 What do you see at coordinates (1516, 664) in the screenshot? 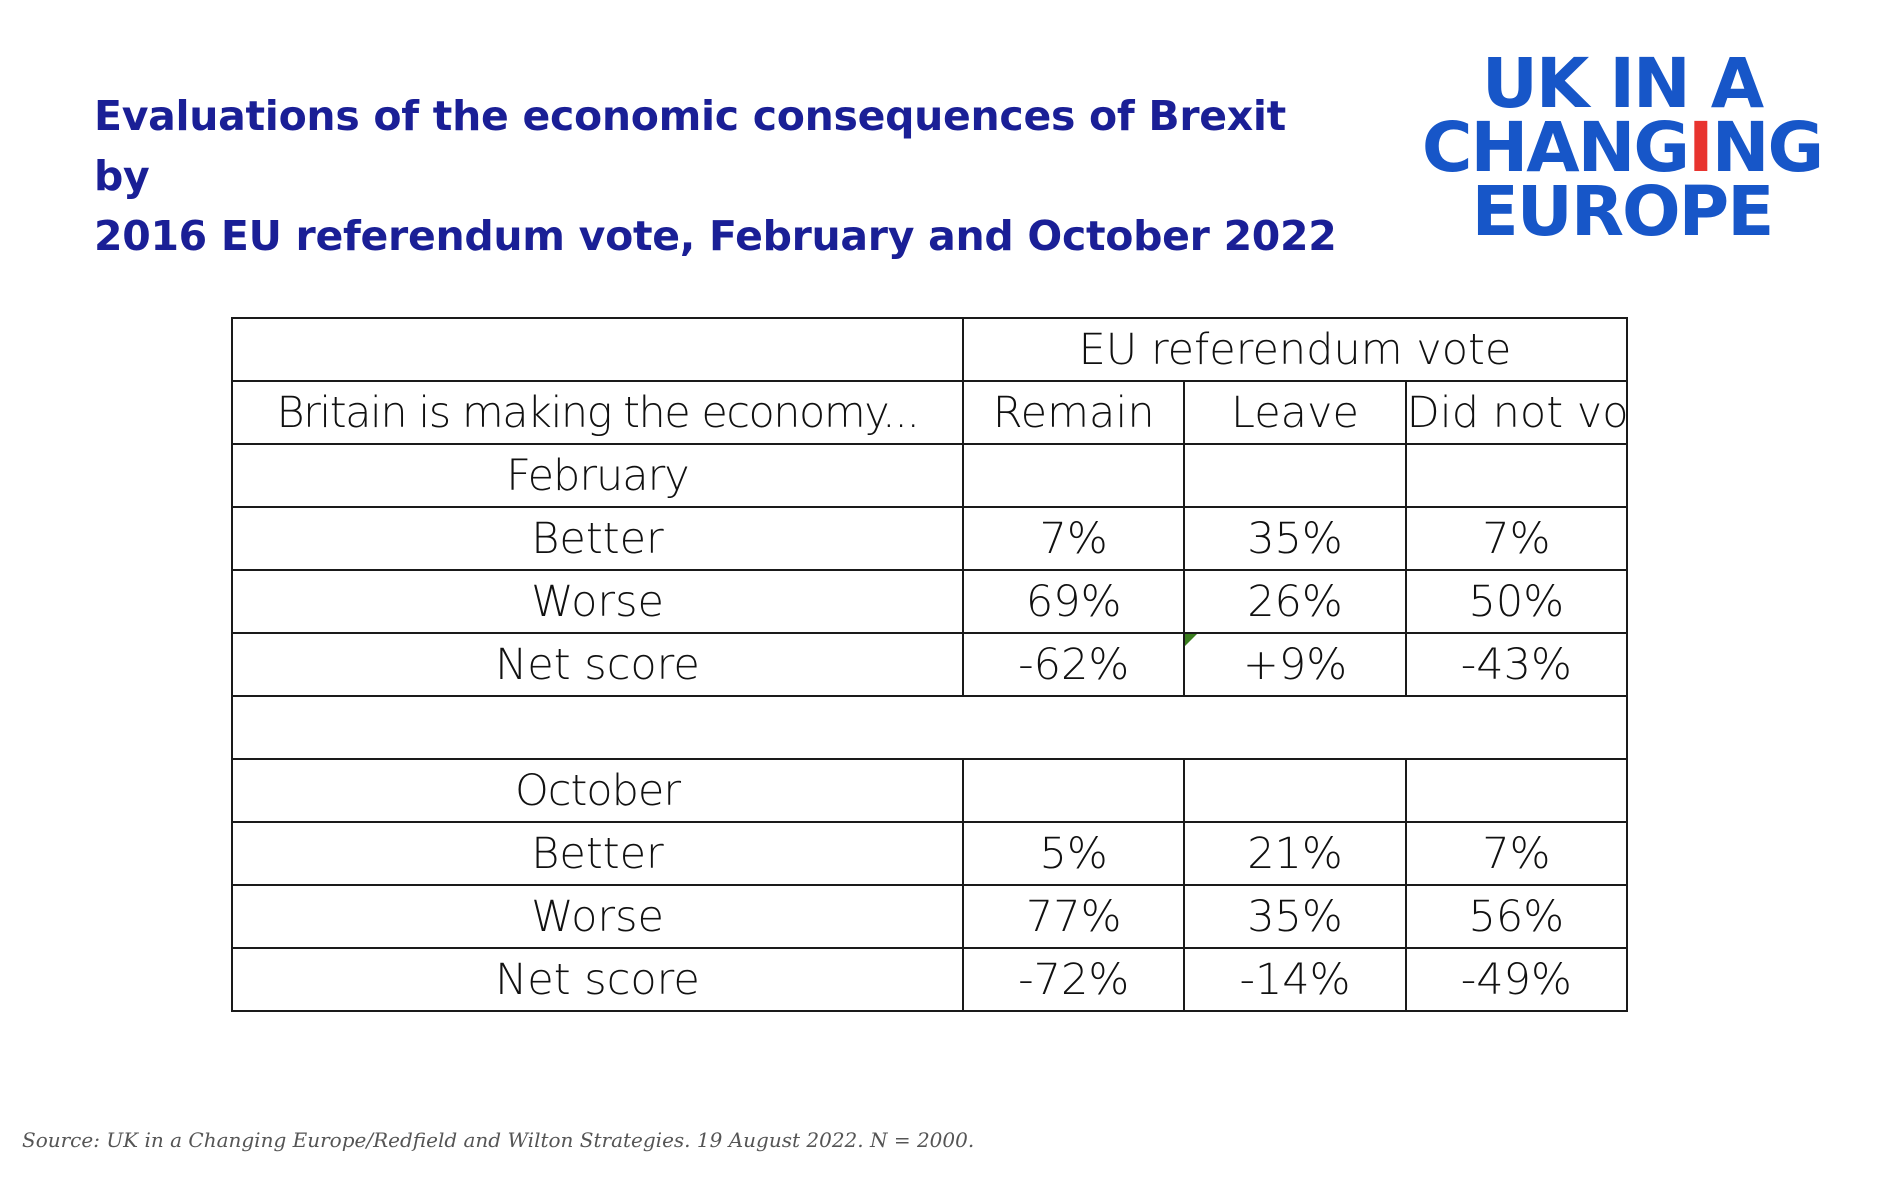
I see `net-score-cell: -43%` at bounding box center [1516, 664].